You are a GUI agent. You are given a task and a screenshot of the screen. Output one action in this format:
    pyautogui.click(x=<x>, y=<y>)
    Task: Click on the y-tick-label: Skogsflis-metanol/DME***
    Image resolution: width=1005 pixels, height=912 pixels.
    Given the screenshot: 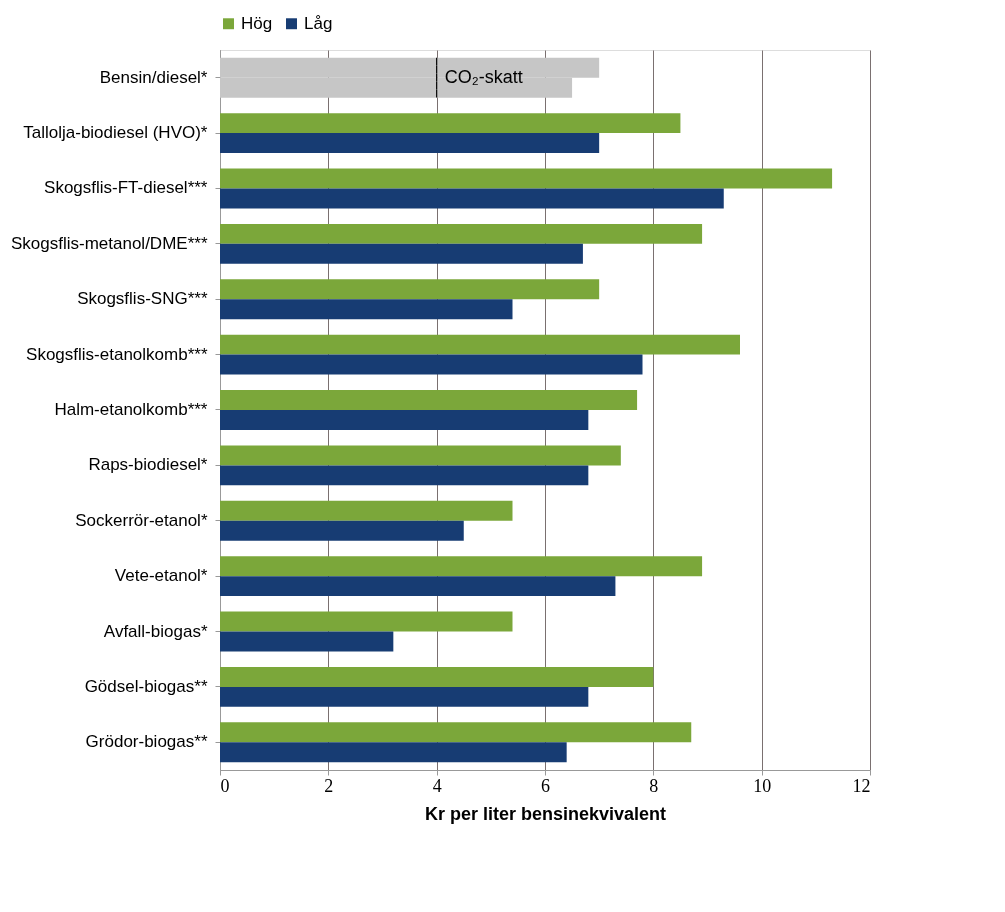 What is the action you would take?
    pyautogui.click(x=109, y=243)
    